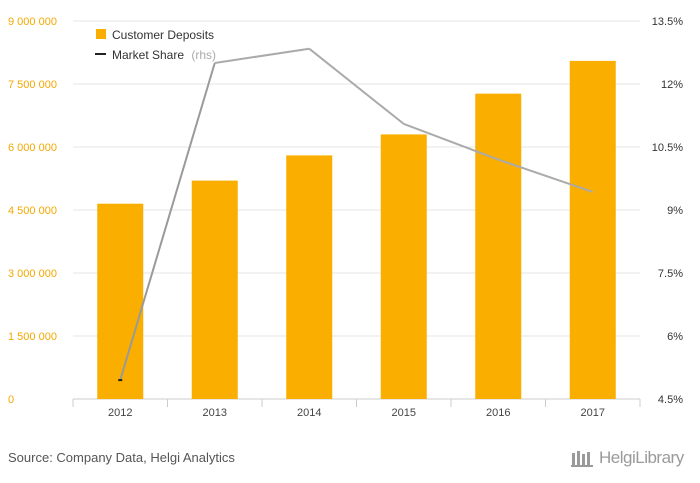 The width and height of the screenshot is (700, 483). I want to click on legend-line-label: Market Share (rhs), so click(164, 55).